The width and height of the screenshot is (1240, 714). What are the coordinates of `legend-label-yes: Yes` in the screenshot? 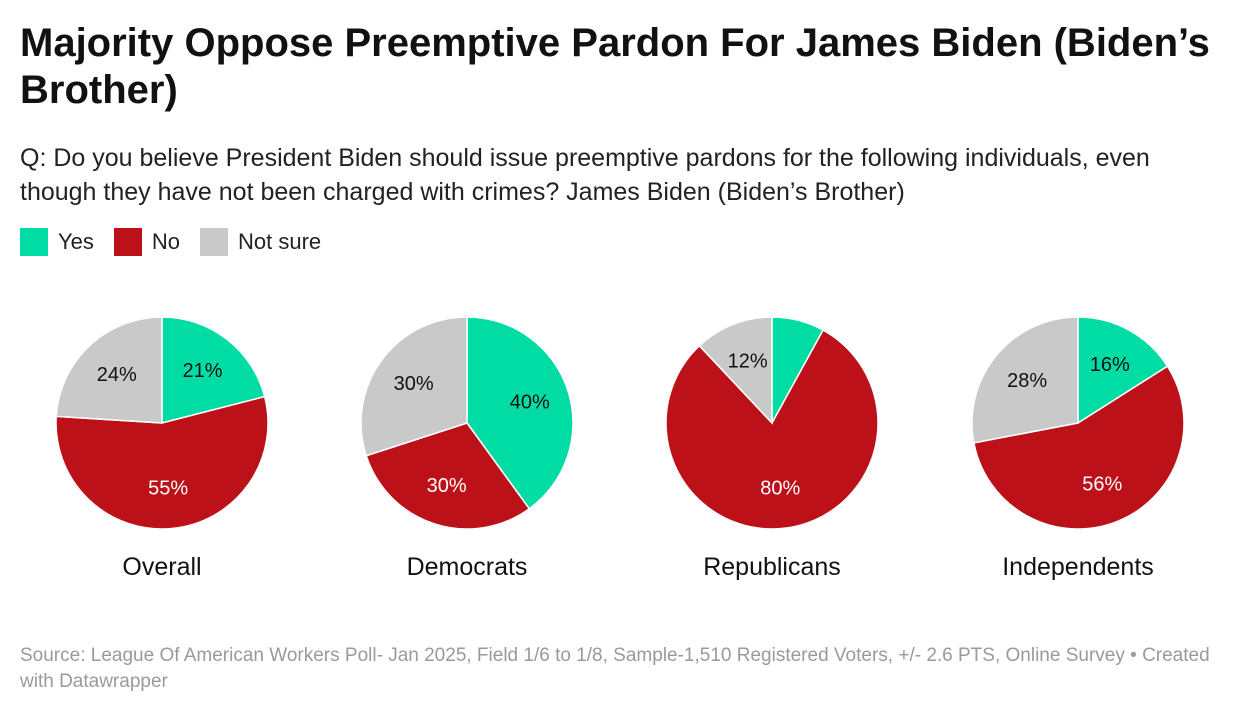 It's located at (76, 241).